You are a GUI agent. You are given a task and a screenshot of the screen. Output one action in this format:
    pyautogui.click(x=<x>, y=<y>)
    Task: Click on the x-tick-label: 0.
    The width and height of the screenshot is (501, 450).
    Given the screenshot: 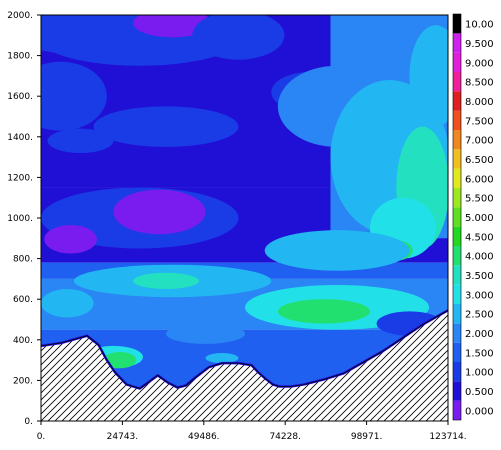 What is the action you would take?
    pyautogui.click(x=41, y=437)
    